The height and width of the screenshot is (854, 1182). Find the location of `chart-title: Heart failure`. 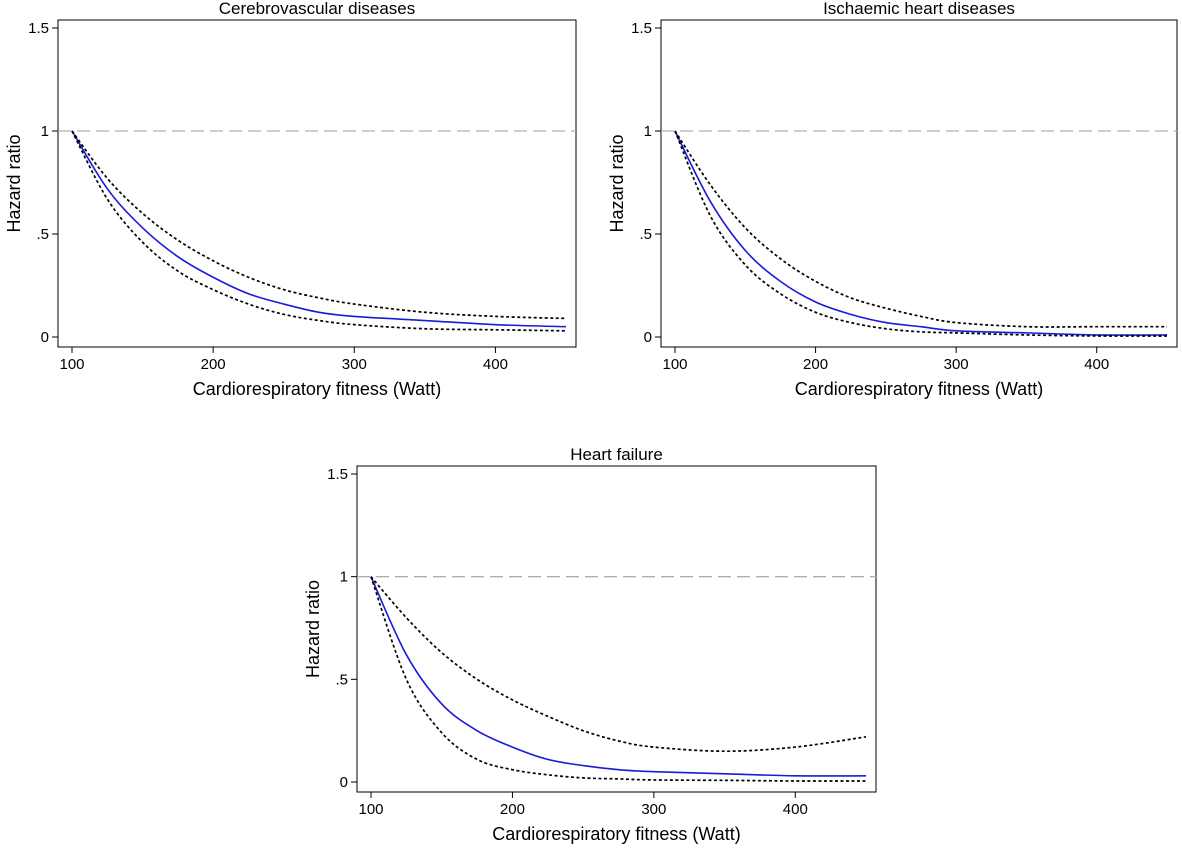

chart-title: Heart failure is located at coordinates (616, 454).